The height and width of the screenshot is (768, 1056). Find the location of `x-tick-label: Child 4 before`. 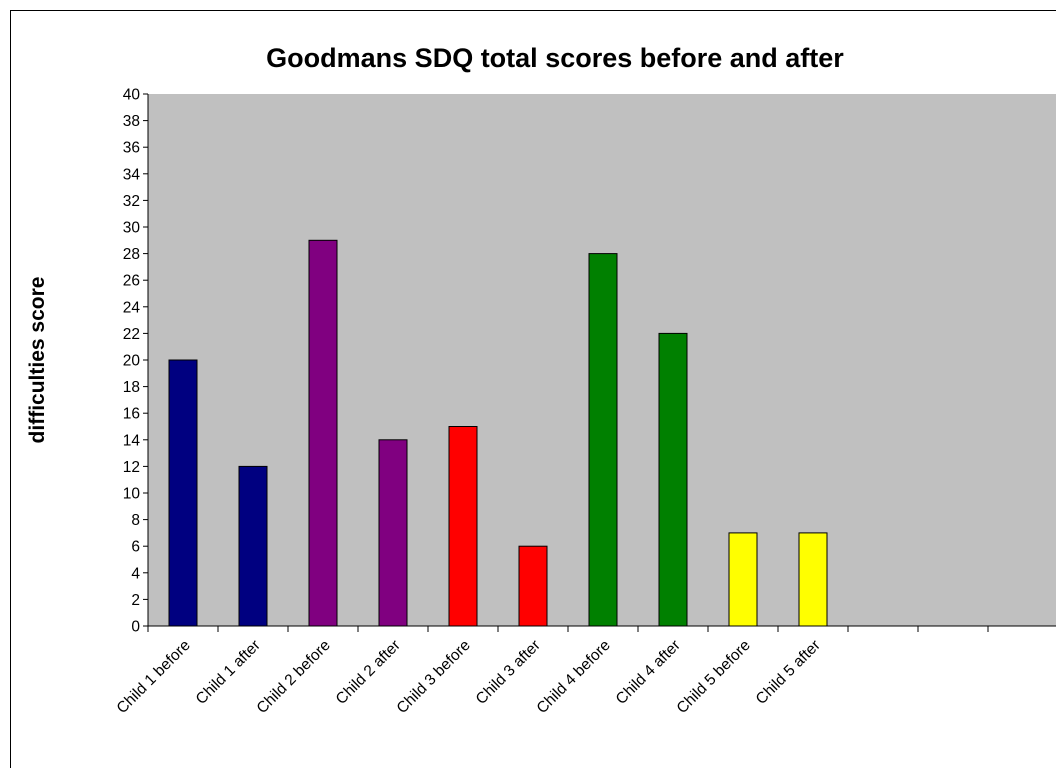

x-tick-label: Child 4 before is located at coordinates (574, 677).